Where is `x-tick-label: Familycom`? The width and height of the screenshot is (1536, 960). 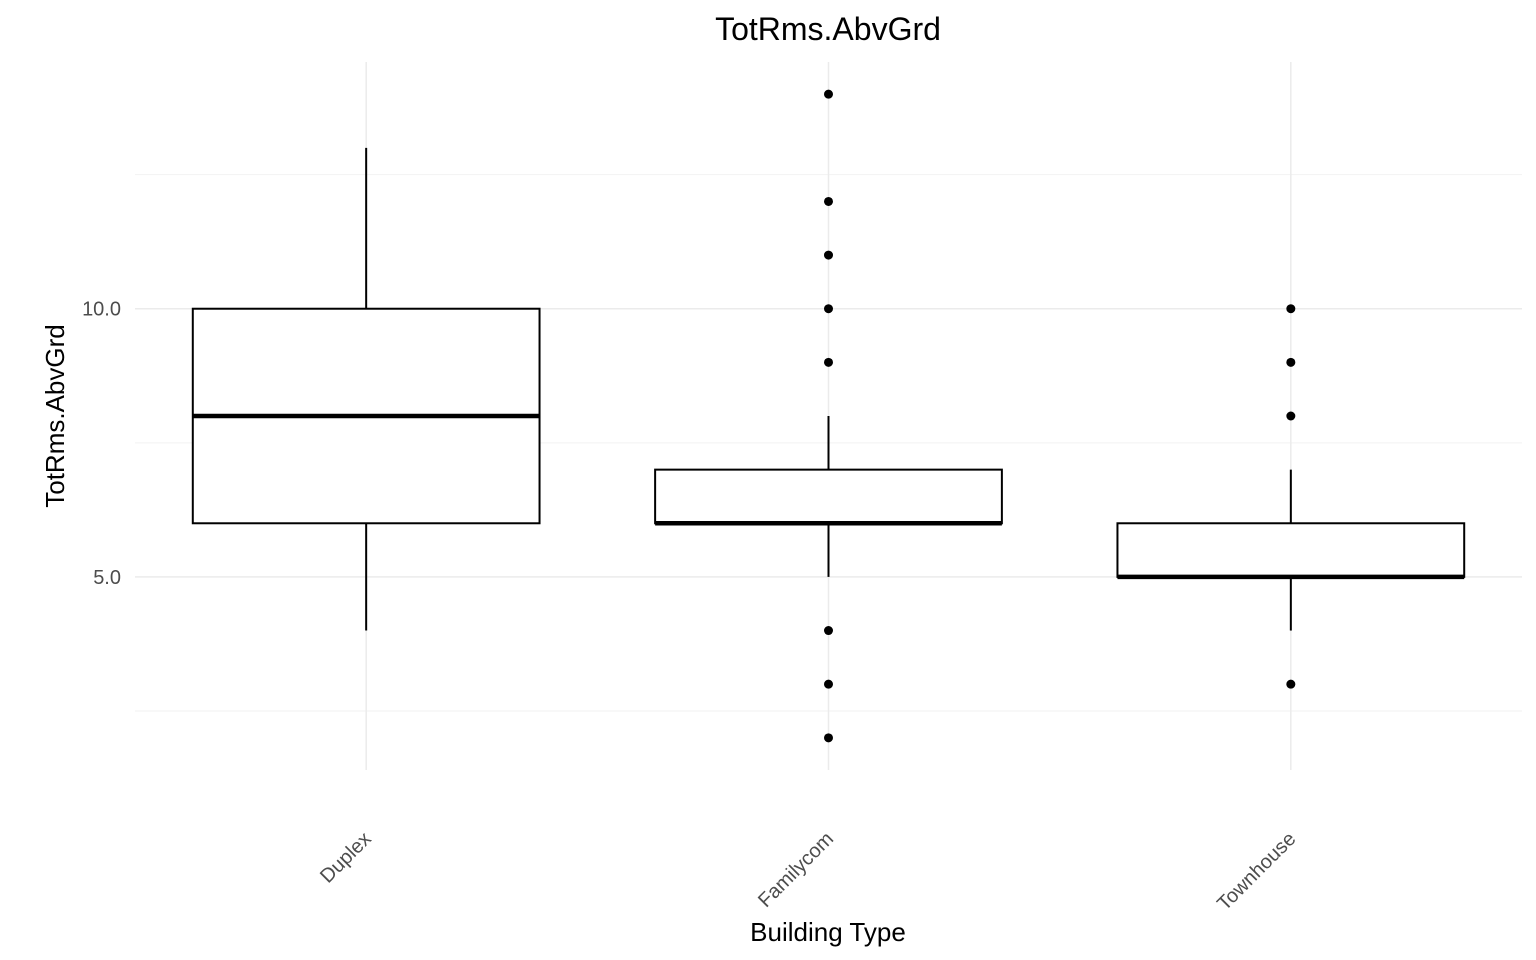 x-tick-label: Familycom is located at coordinates (796, 870).